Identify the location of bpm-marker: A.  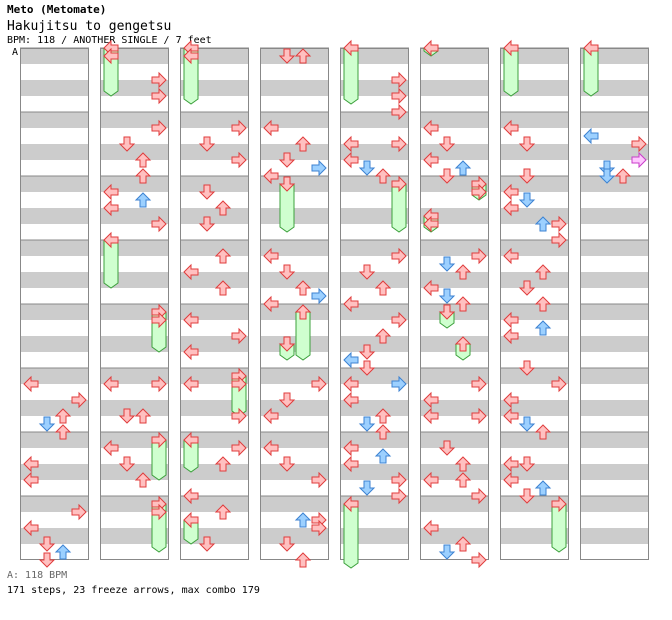
(15, 52).